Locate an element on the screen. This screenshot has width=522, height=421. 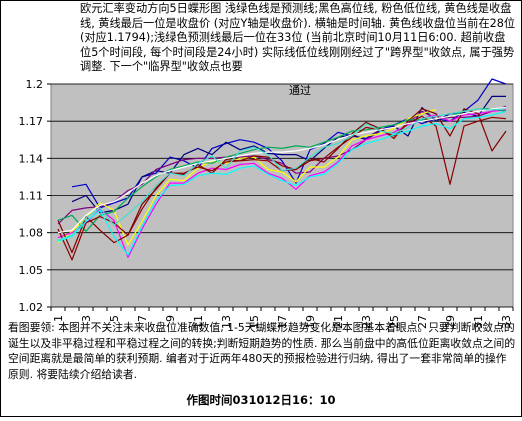
y-tick-label: 1.14 is located at coordinates (31, 158).